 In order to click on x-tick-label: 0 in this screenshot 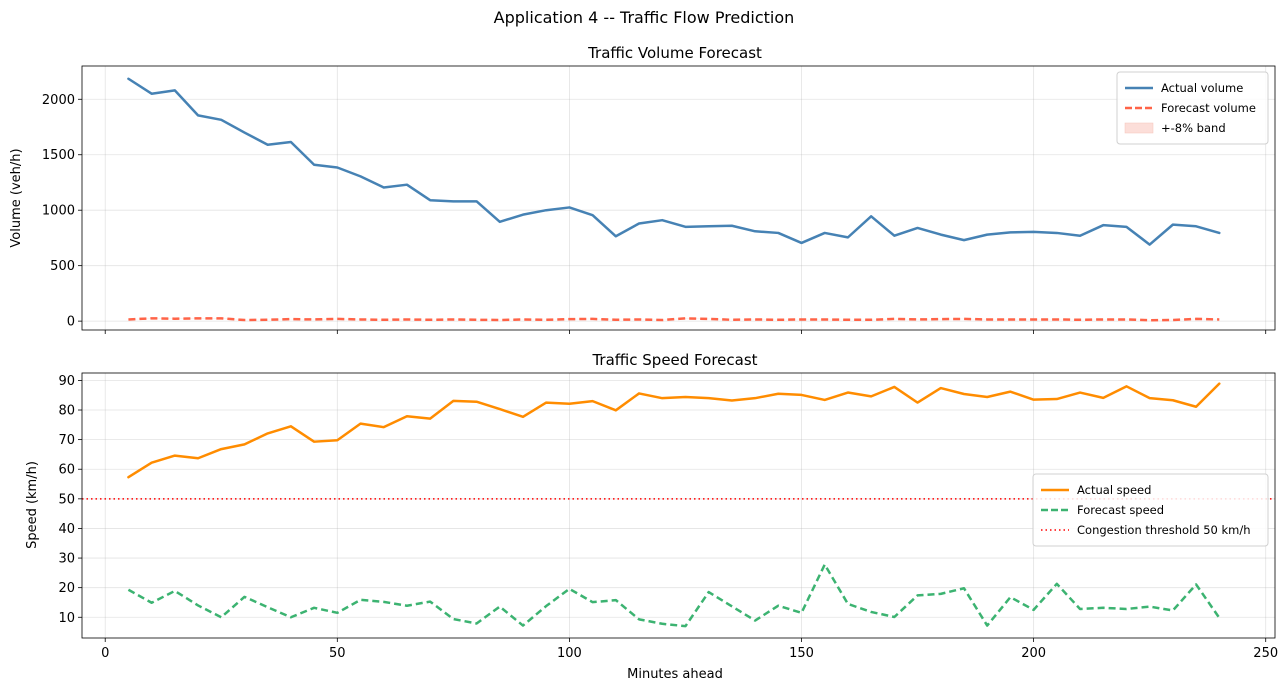, I will do `click(105, 653)`.